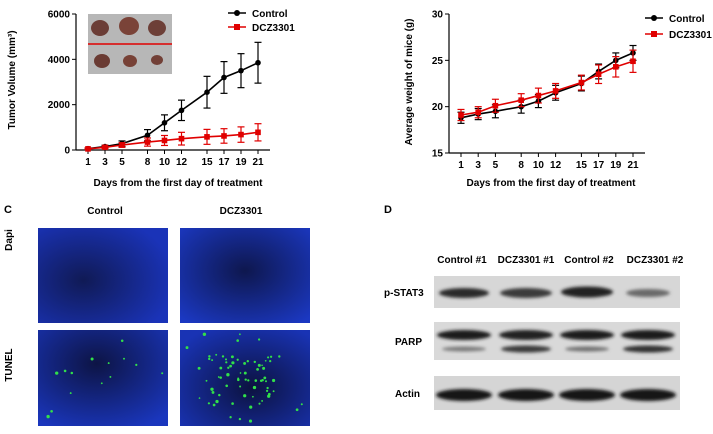 The width and height of the screenshot is (713, 434). What do you see at coordinates (478, 165) in the screenshot?
I see `x-tick-label: 3` at bounding box center [478, 165].